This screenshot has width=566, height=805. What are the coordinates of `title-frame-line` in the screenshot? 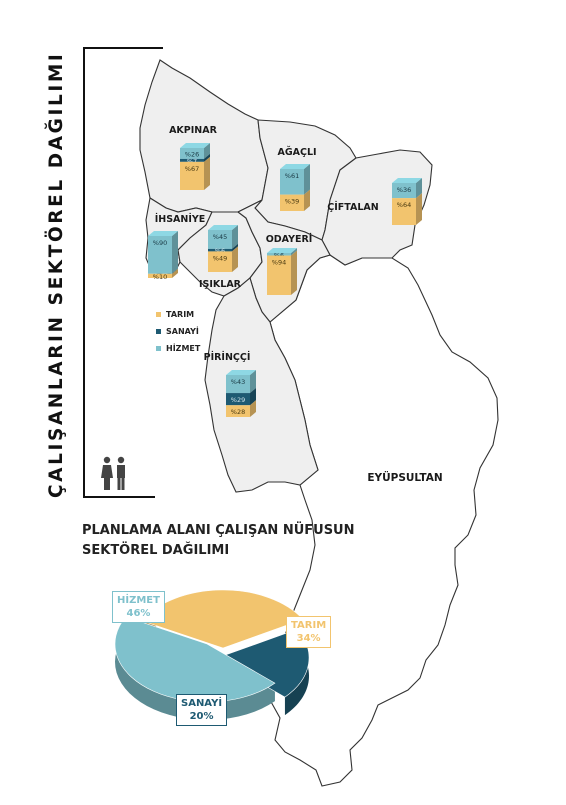 It's located at (84, 272).